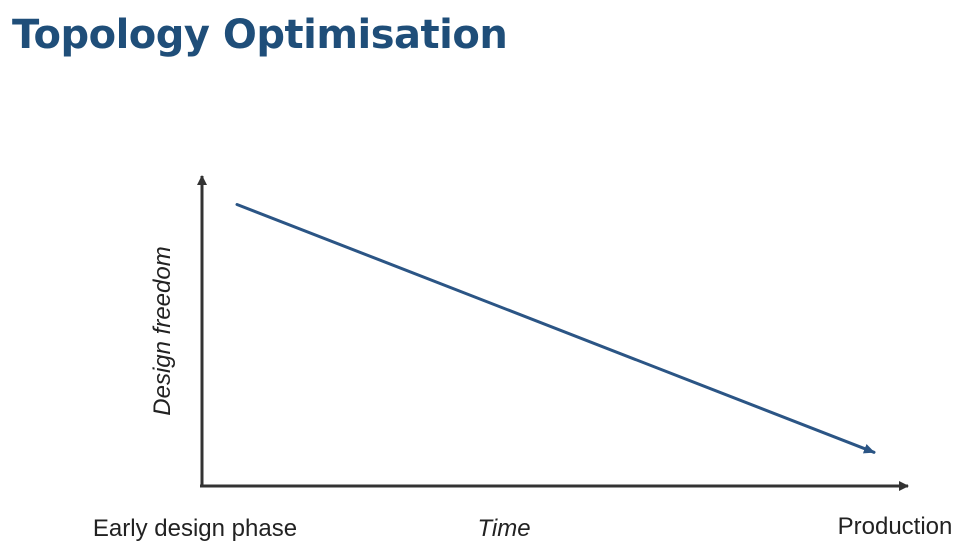  I want to click on y-axis-label: Design freedom, so click(162, 330).